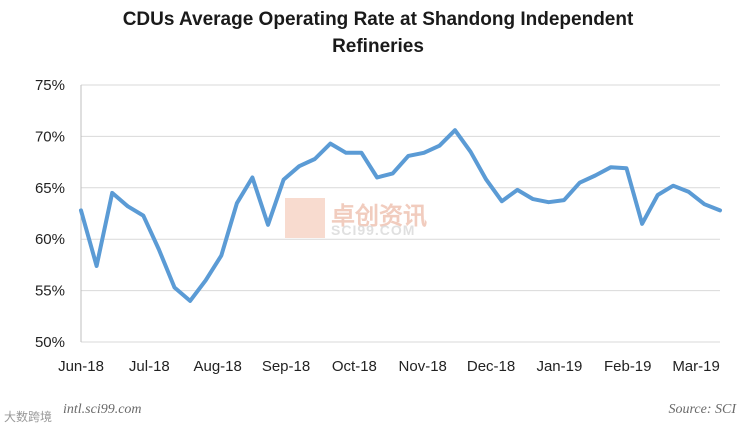 This screenshot has height=435, width=756. Describe the element at coordinates (50, 136) in the screenshot. I see `y-tick-label: 70%` at that location.